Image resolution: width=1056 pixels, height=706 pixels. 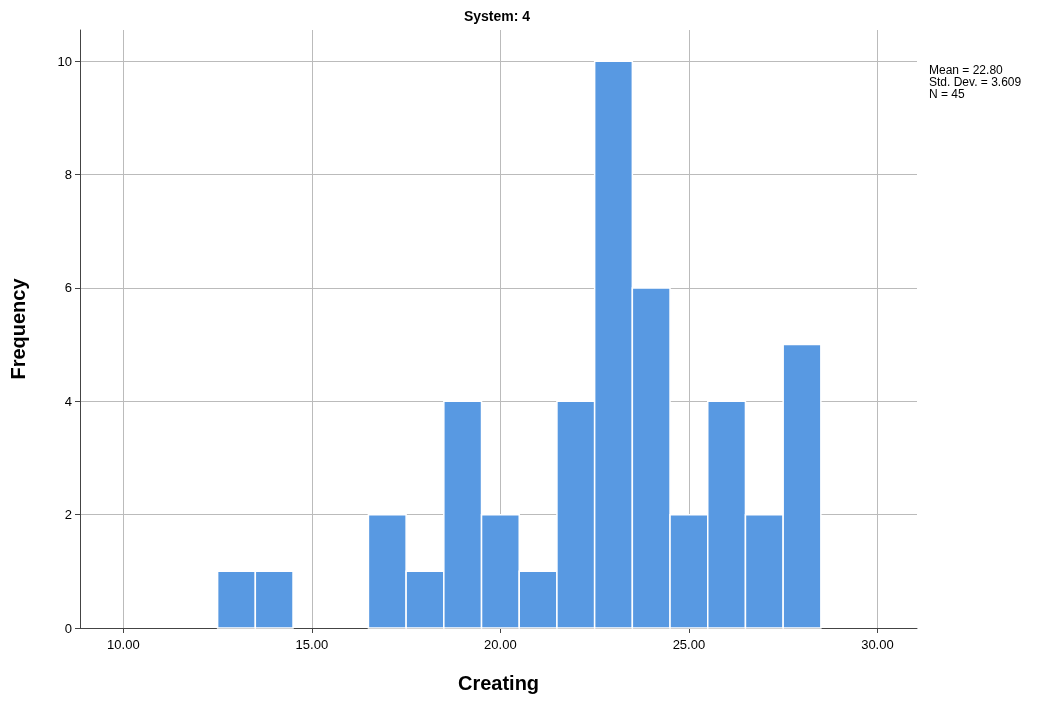 I want to click on y-tick-label: 2, so click(x=68, y=515).